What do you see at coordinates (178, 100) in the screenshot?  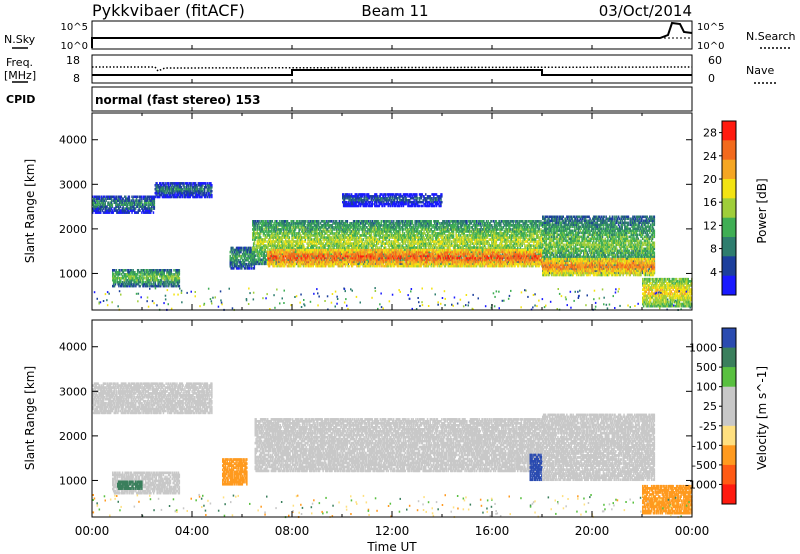 I see `cpid-value: normal (fast stereo) 153` at bounding box center [178, 100].